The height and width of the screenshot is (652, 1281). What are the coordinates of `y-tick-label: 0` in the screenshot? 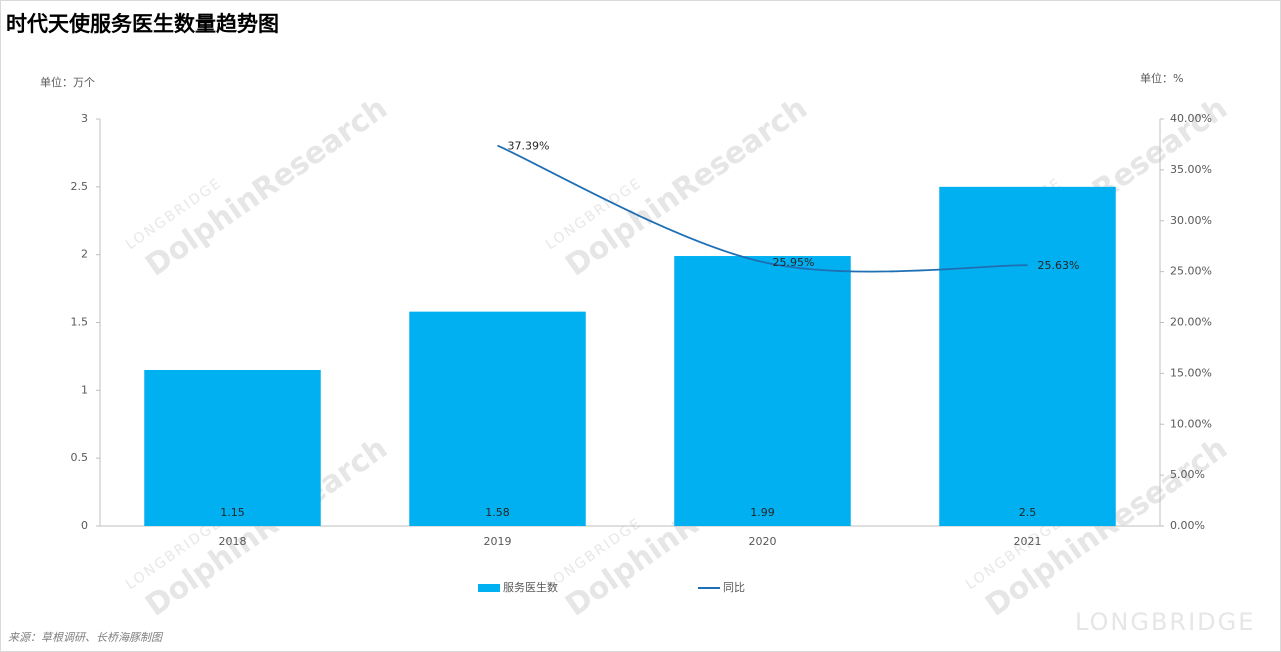 It's located at (84, 525).